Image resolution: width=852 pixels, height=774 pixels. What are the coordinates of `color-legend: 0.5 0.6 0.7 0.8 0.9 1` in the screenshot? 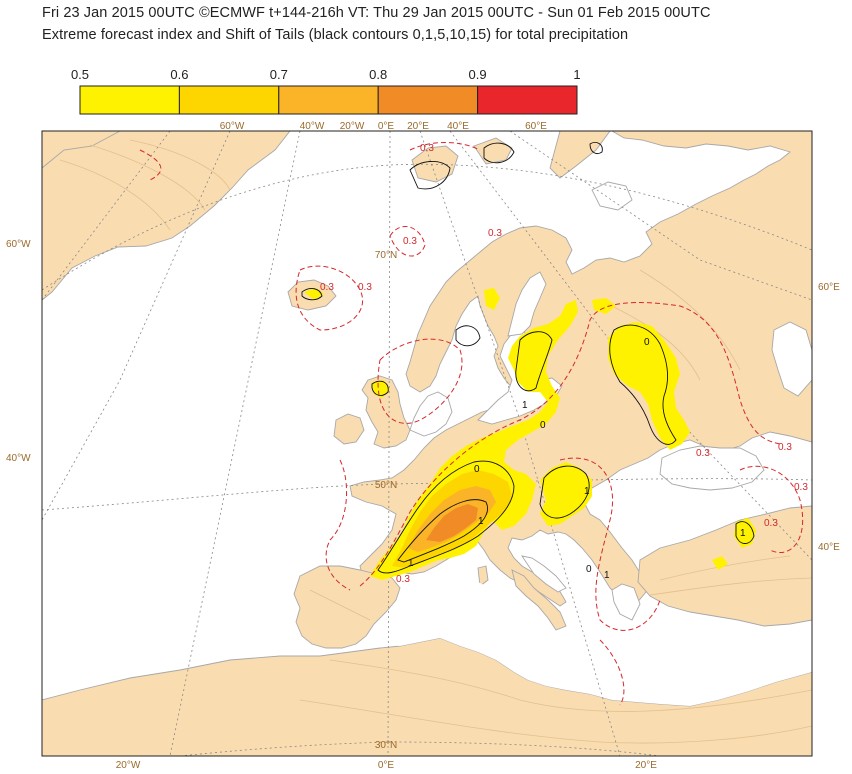 It's located at (326, 91).